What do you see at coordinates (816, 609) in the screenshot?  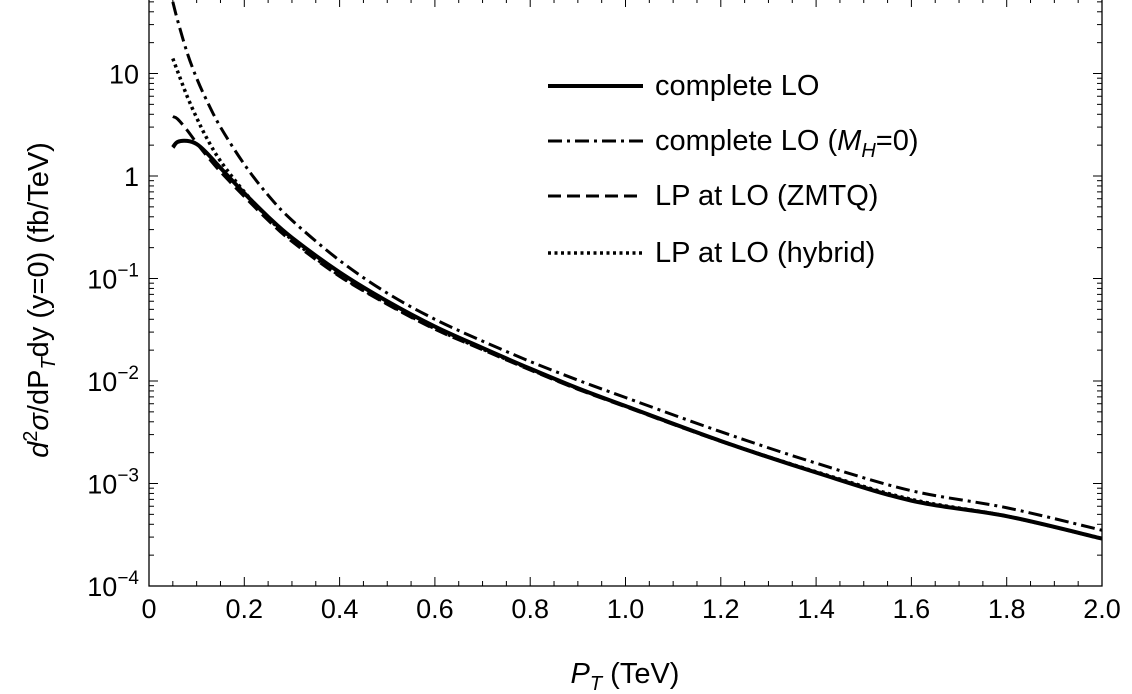 I see `x-tick-label: 1.4` at bounding box center [816, 609].